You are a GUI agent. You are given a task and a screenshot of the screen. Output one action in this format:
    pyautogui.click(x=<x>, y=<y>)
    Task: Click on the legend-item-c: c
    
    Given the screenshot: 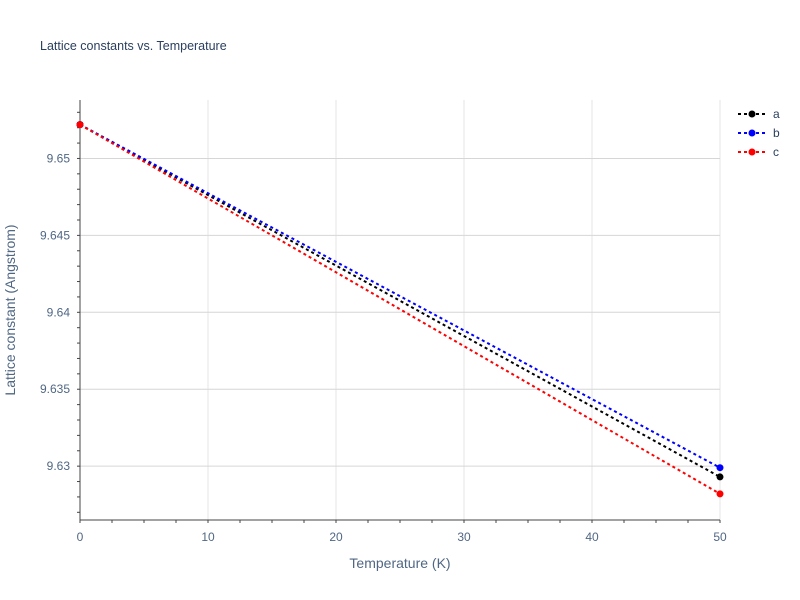 What is the action you would take?
    pyautogui.click(x=758, y=152)
    